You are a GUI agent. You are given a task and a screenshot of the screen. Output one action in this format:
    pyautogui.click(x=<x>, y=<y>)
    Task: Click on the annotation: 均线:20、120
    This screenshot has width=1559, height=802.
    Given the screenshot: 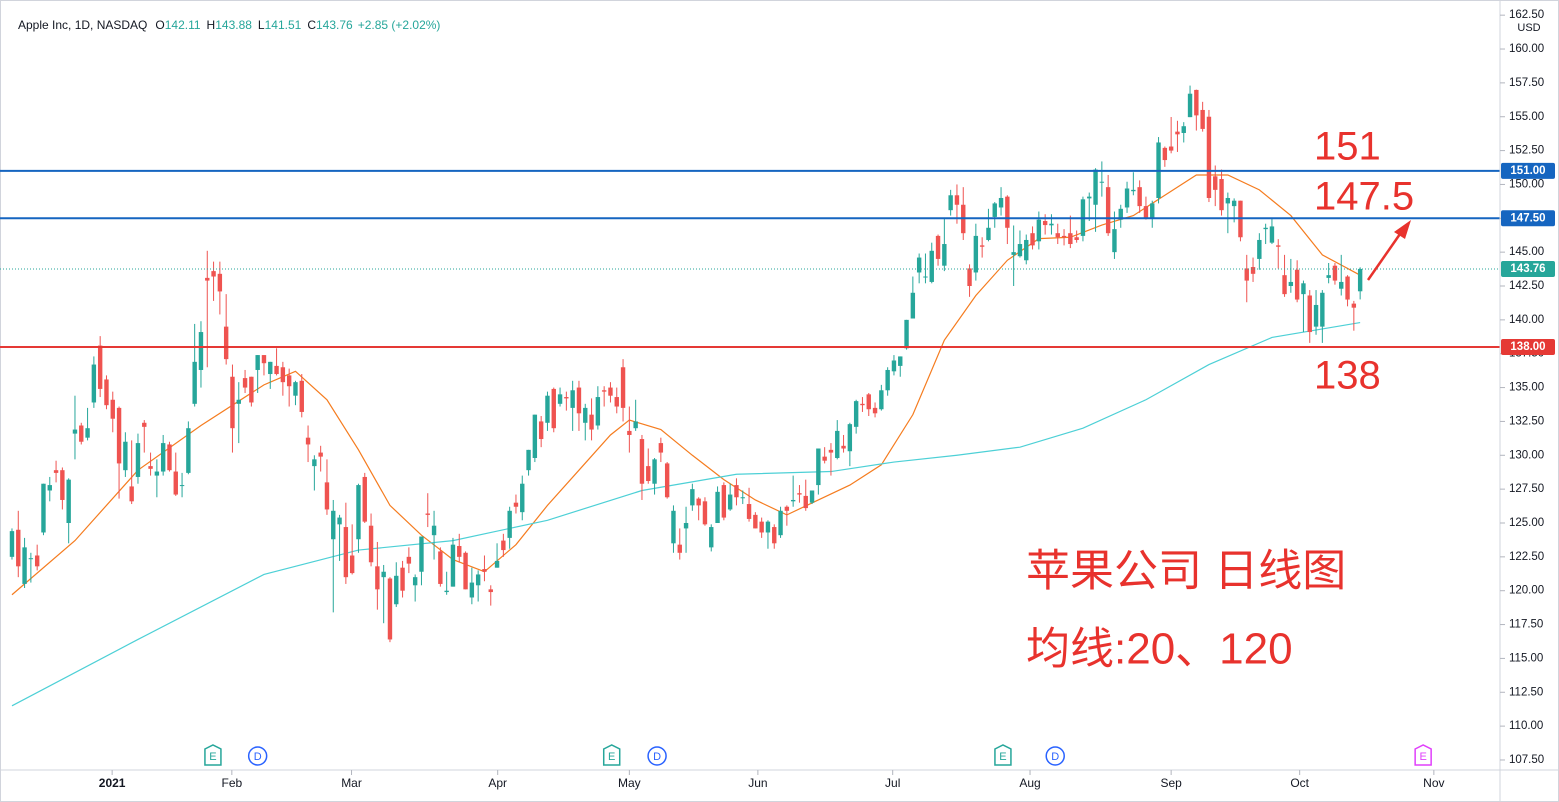 What is the action you would take?
    pyautogui.click(x=1159, y=649)
    